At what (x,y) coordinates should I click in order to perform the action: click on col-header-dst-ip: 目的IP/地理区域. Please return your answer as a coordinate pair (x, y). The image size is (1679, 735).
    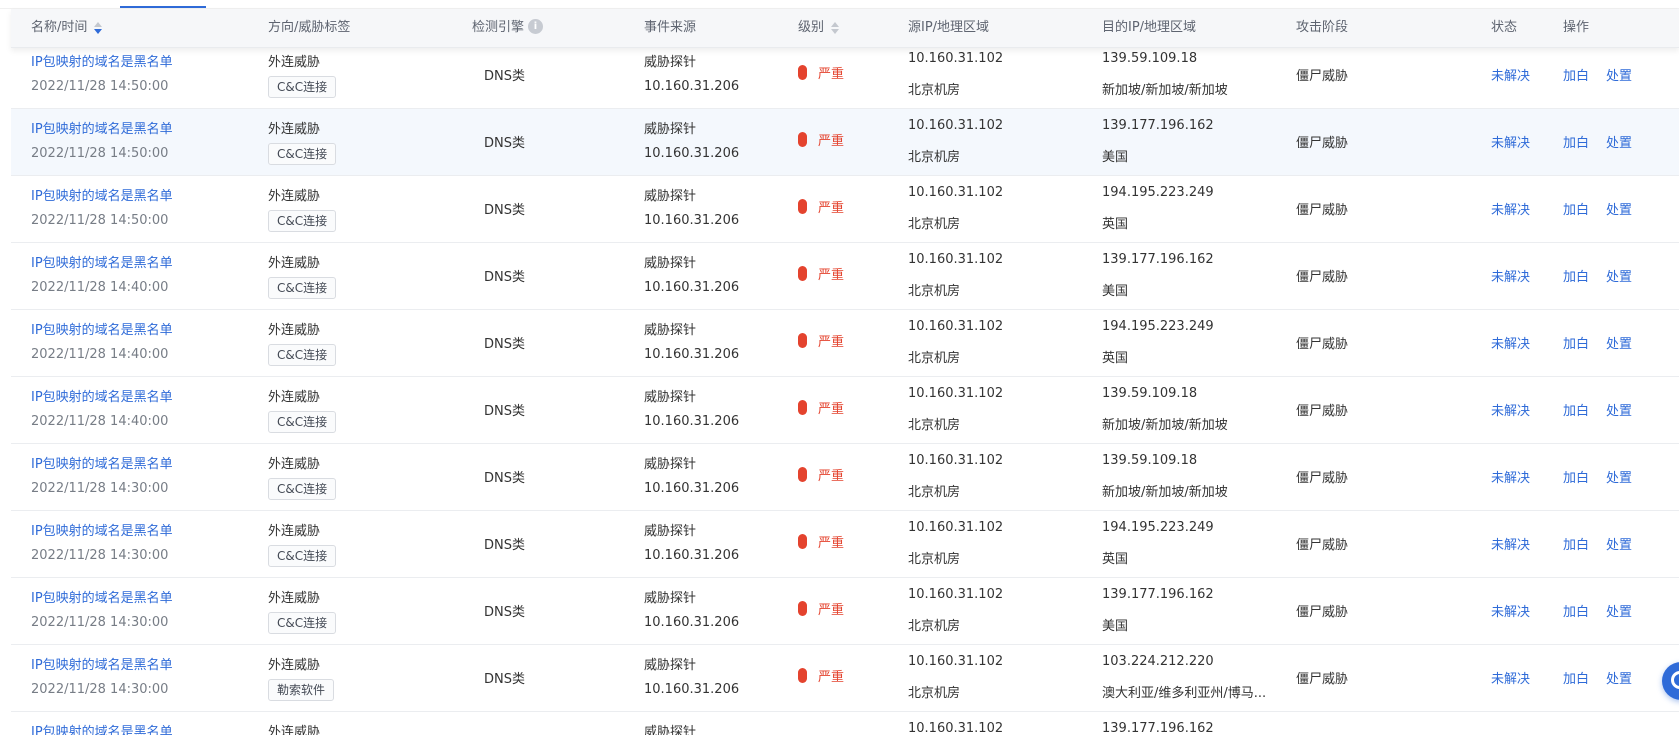
    Looking at the image, I should click on (1149, 27).